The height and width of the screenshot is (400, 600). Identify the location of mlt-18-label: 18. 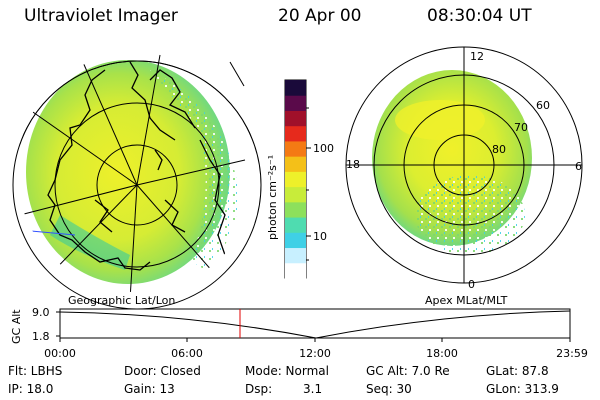
(353, 164).